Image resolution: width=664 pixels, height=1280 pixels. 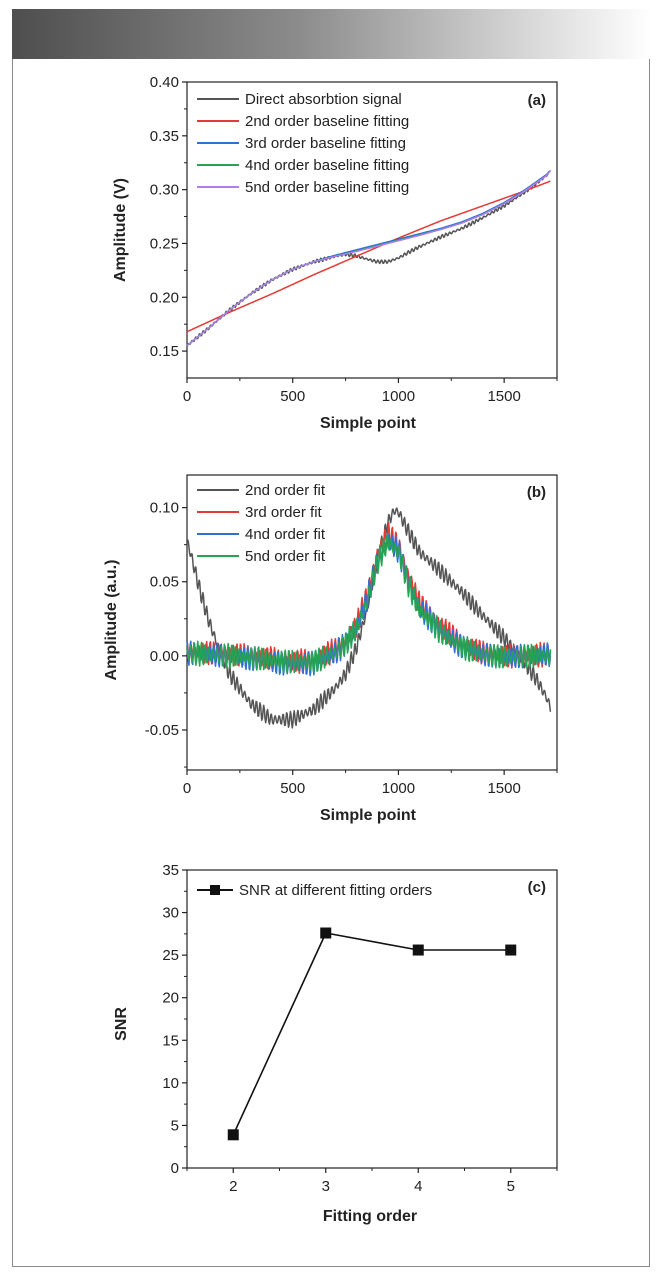 I want to click on panel-a-ytick-label: 0.40, so click(x=164, y=82).